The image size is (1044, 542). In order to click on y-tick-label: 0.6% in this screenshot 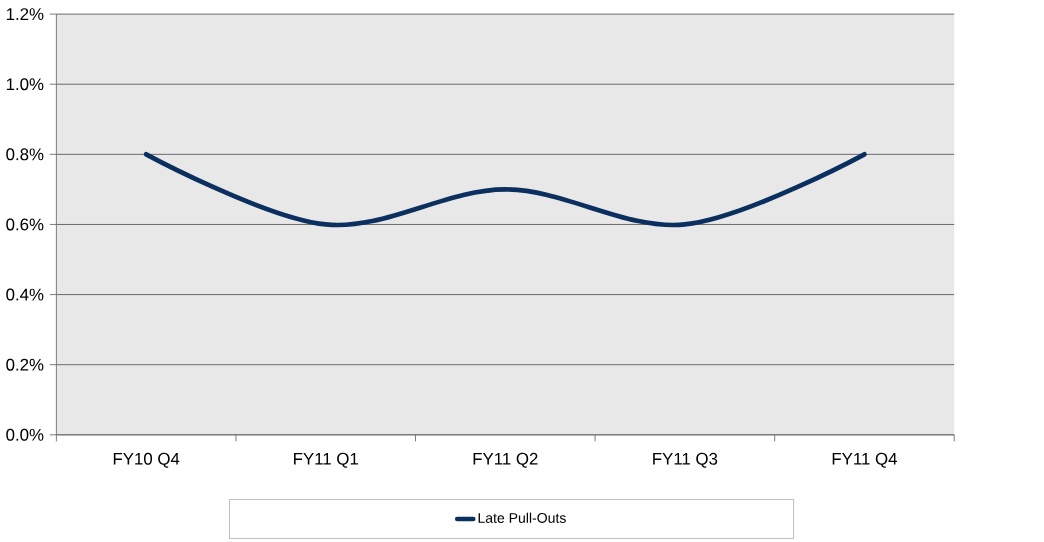, I will do `click(25, 224)`.